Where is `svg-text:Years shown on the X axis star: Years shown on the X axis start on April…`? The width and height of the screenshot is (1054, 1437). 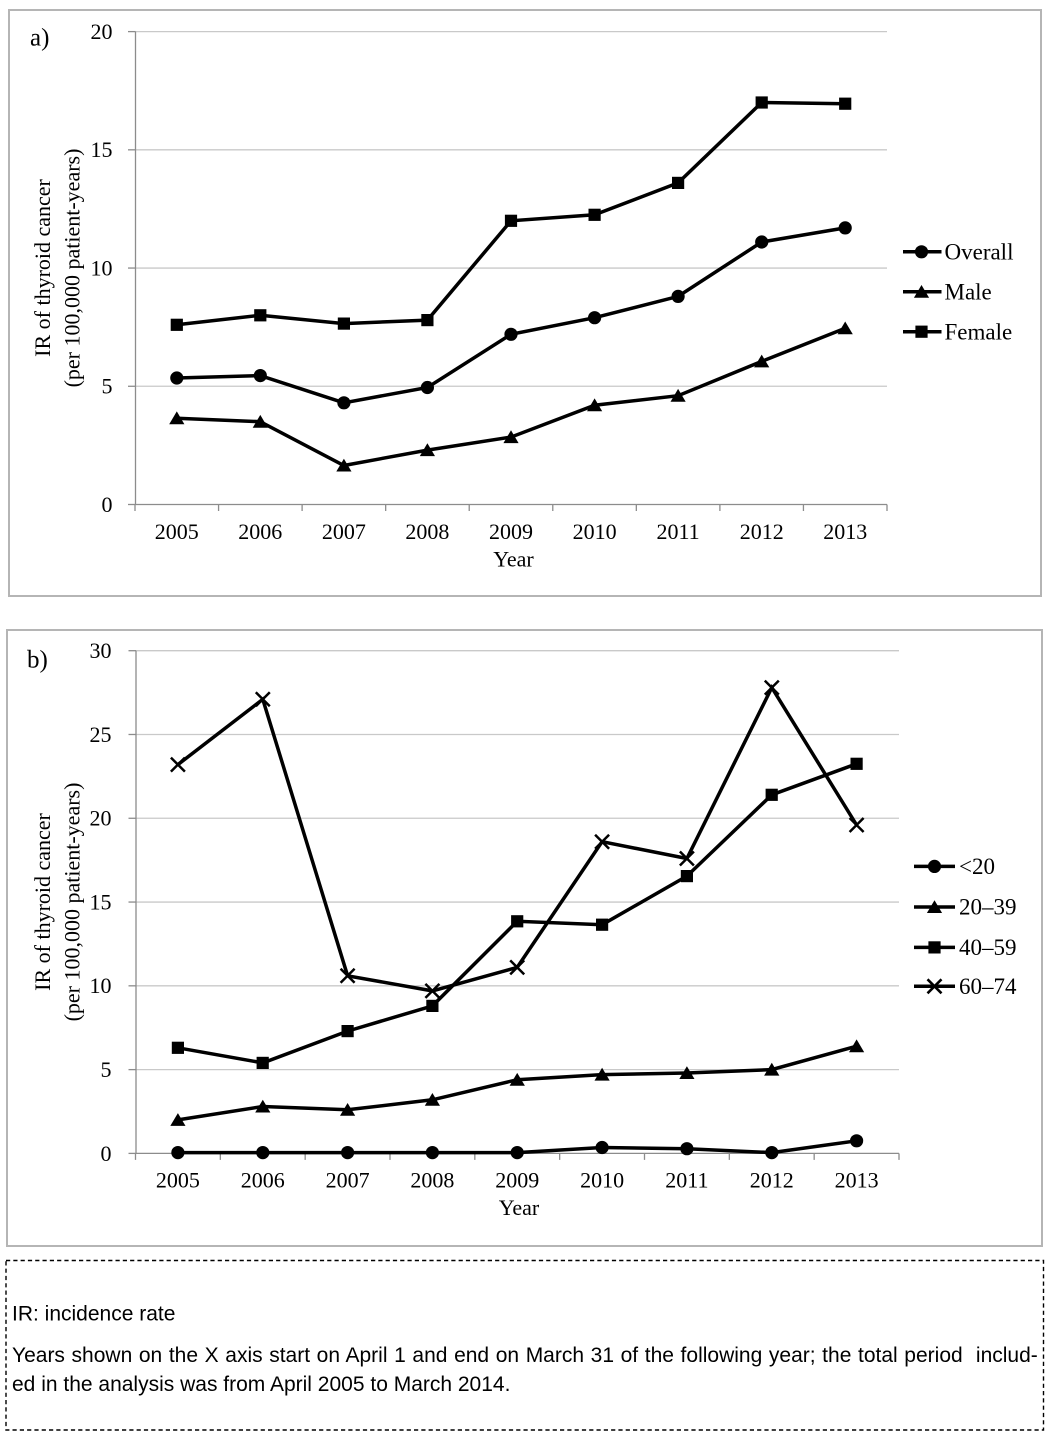 svg-text:Years shown on the X axis star: Years shown on the X axis start on April… is located at coordinates (525, 1355).